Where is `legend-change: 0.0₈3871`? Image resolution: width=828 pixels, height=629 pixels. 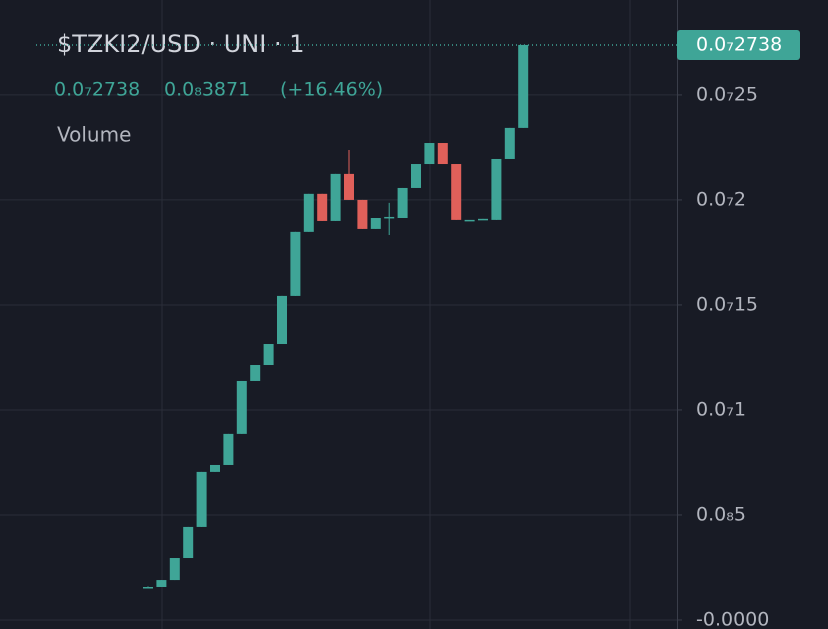 legend-change: 0.0₈3871 is located at coordinates (207, 90).